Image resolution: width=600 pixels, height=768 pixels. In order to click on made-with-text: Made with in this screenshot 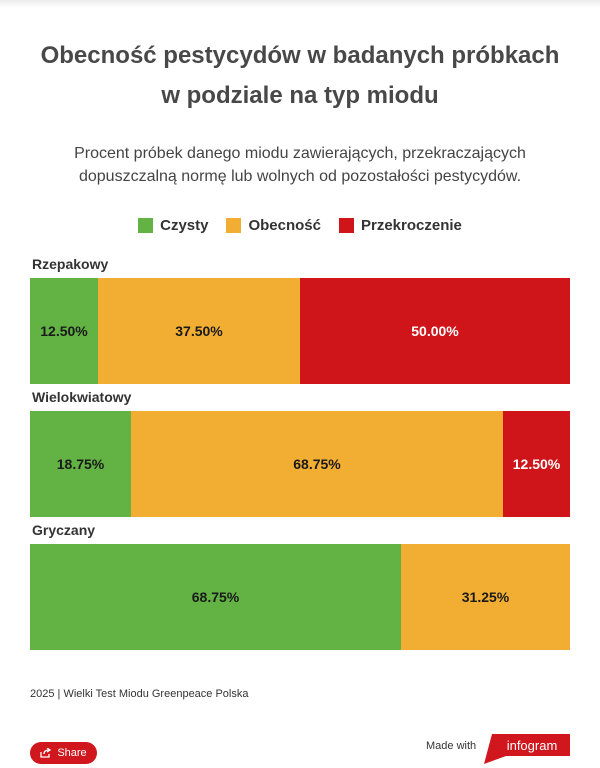, I will do `click(451, 746)`.